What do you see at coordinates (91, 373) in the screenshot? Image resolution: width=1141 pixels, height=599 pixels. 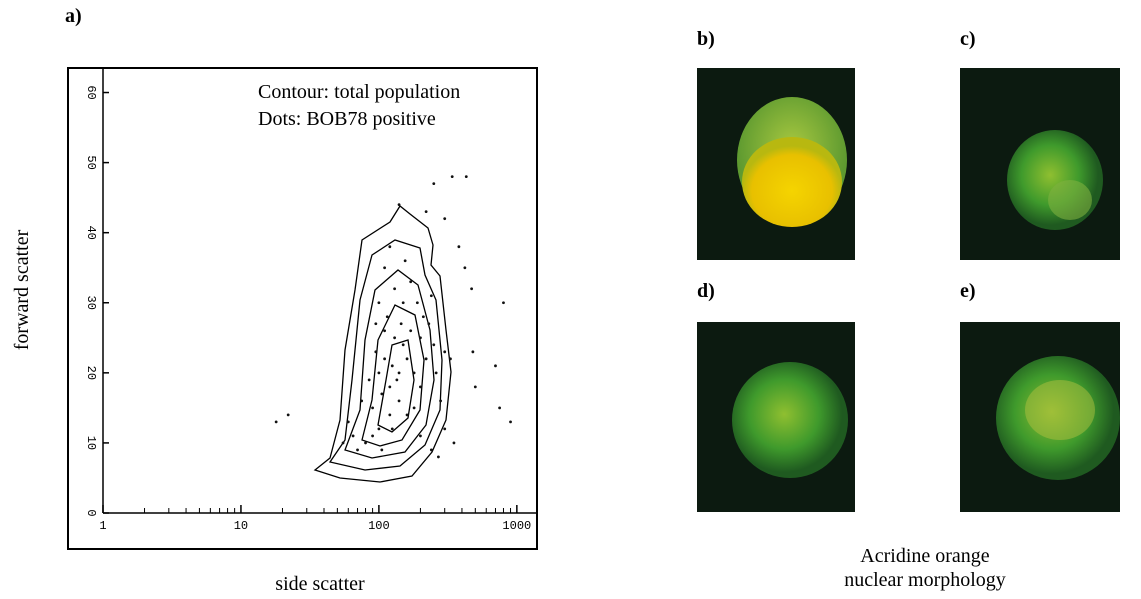 I see `y-tick-label: 20` at bounding box center [91, 373].